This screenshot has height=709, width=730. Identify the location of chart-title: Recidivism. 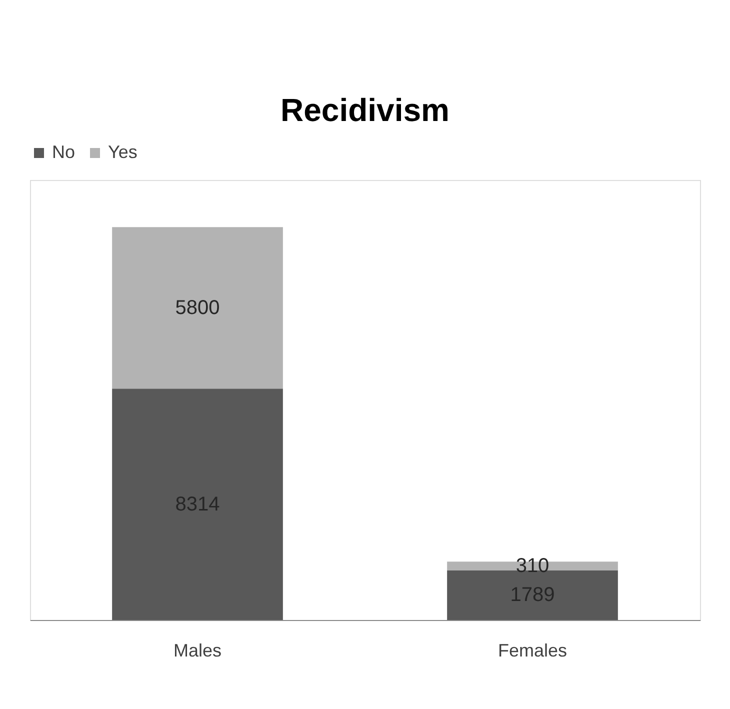
(365, 110).